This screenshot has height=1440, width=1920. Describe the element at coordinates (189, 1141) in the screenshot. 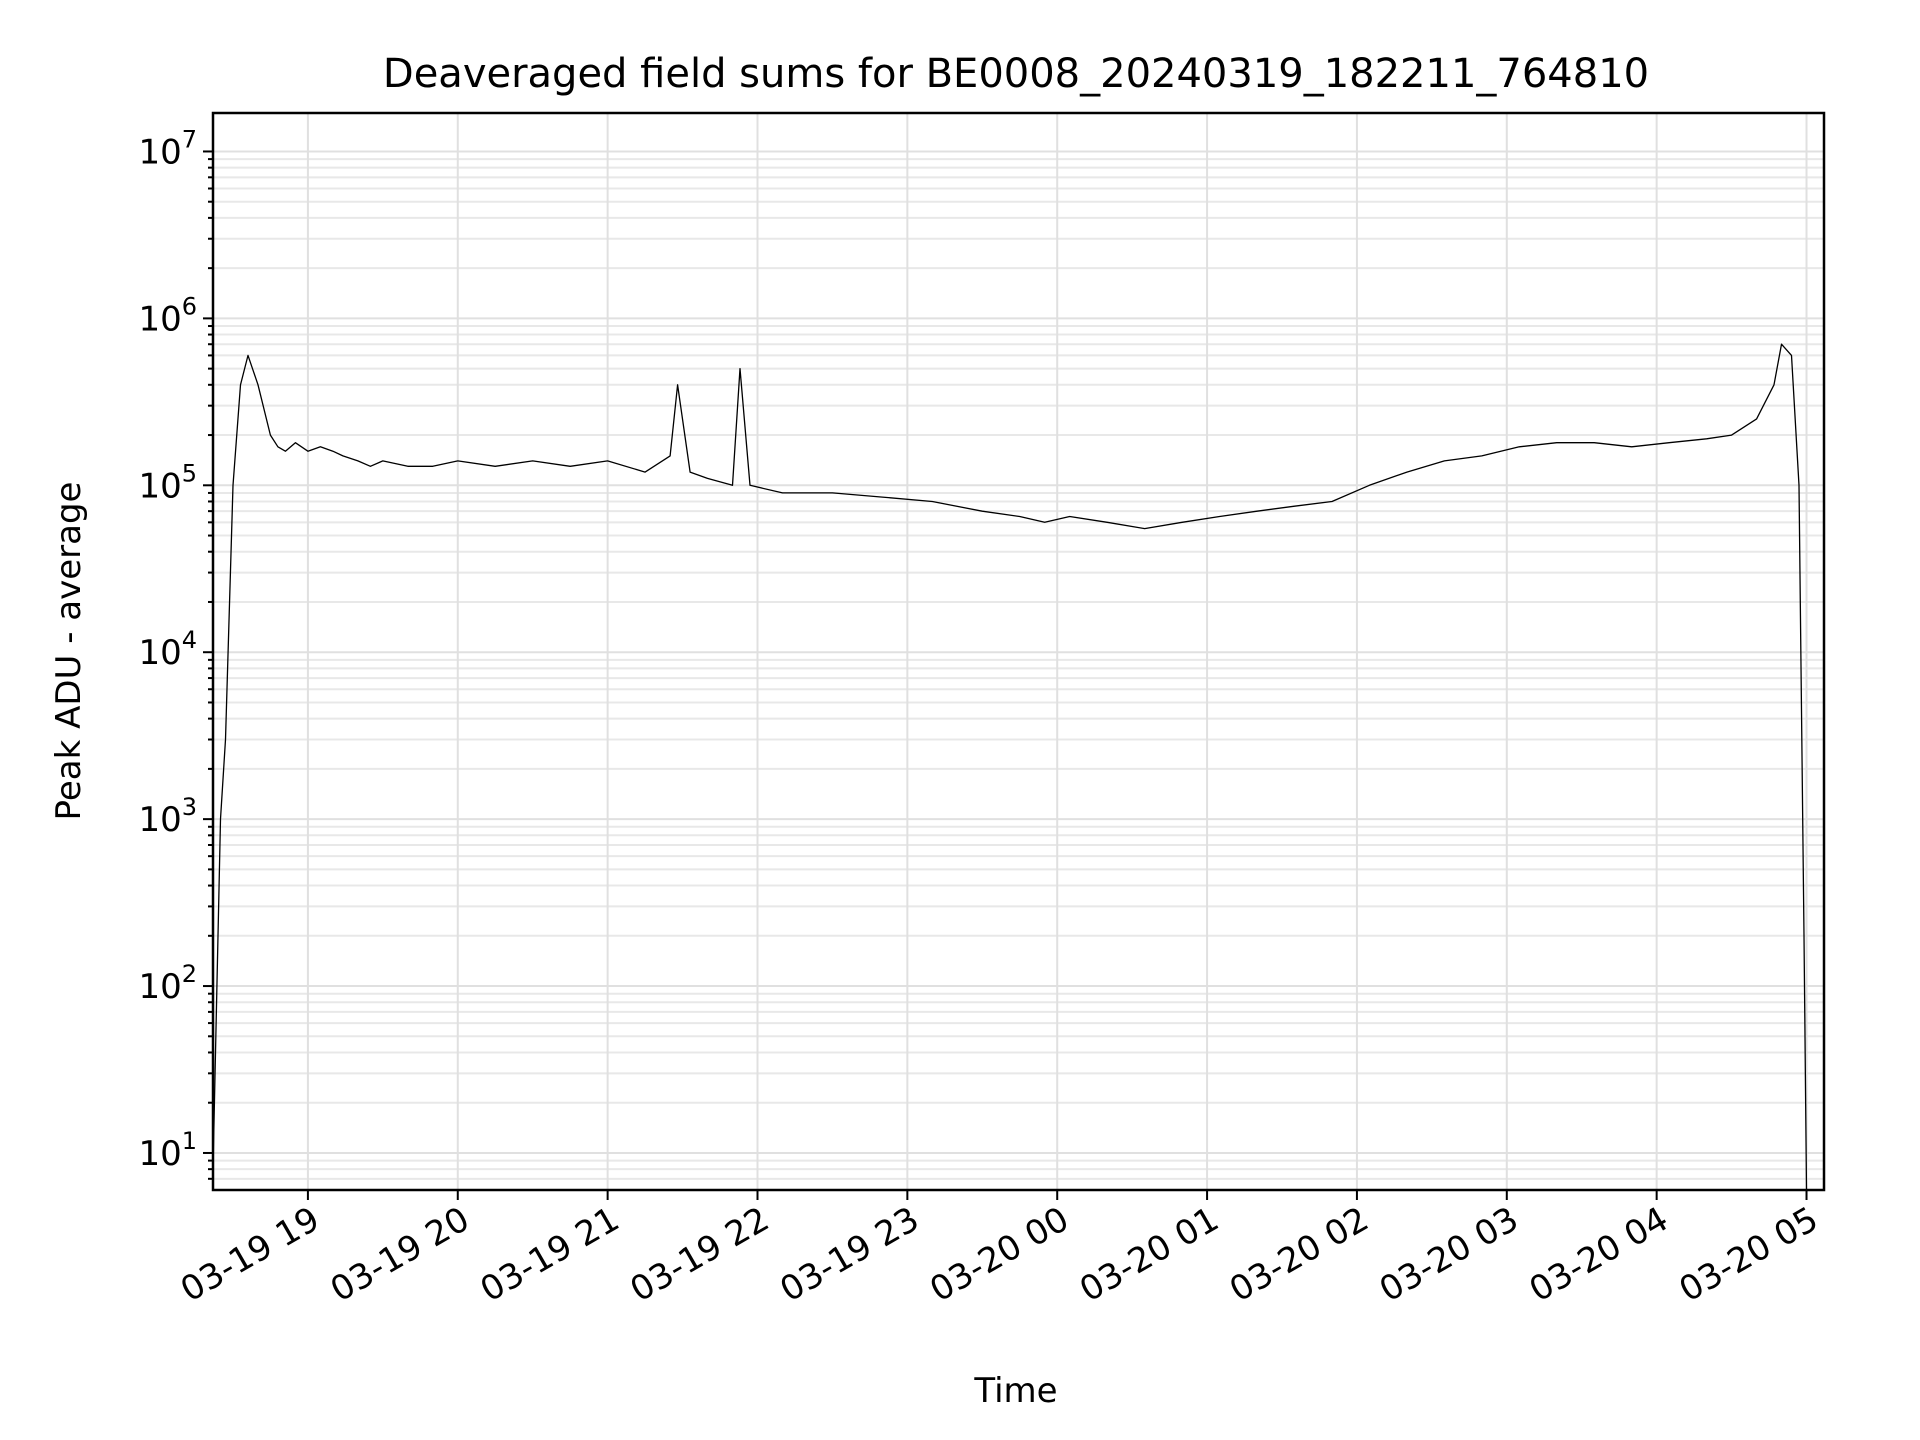

I see `y-tick-exponent: 1` at that location.